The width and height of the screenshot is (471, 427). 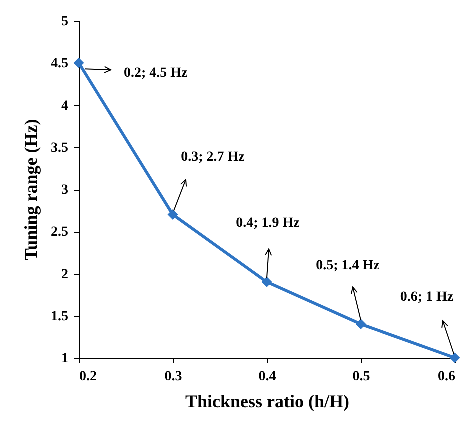 I want to click on y-tick-label: 3, so click(x=65, y=190).